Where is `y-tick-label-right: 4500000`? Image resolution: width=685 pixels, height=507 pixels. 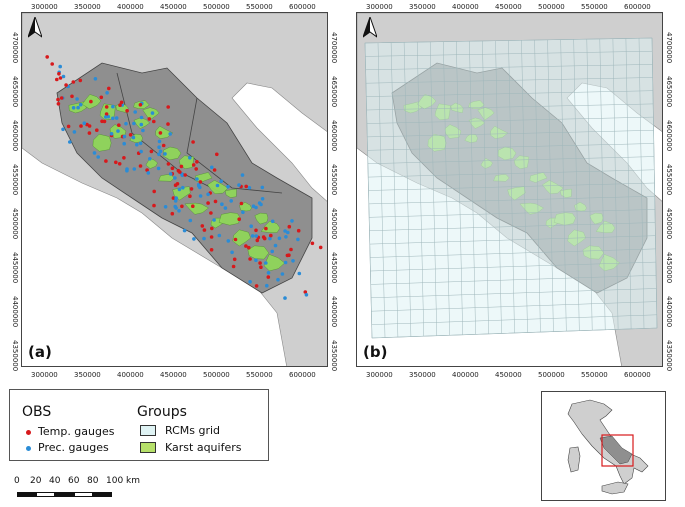
y-tick-label-right: 4500000 is located at coordinates (334, 224).